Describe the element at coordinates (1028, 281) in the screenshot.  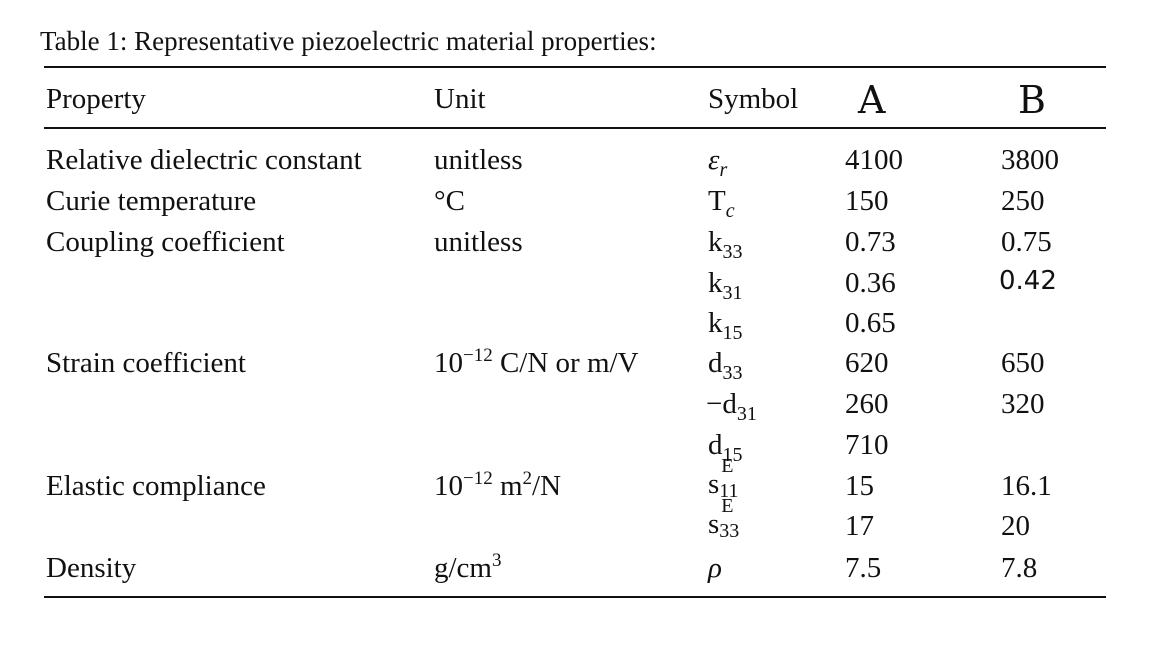
I see `value-b: 0.42` at that location.